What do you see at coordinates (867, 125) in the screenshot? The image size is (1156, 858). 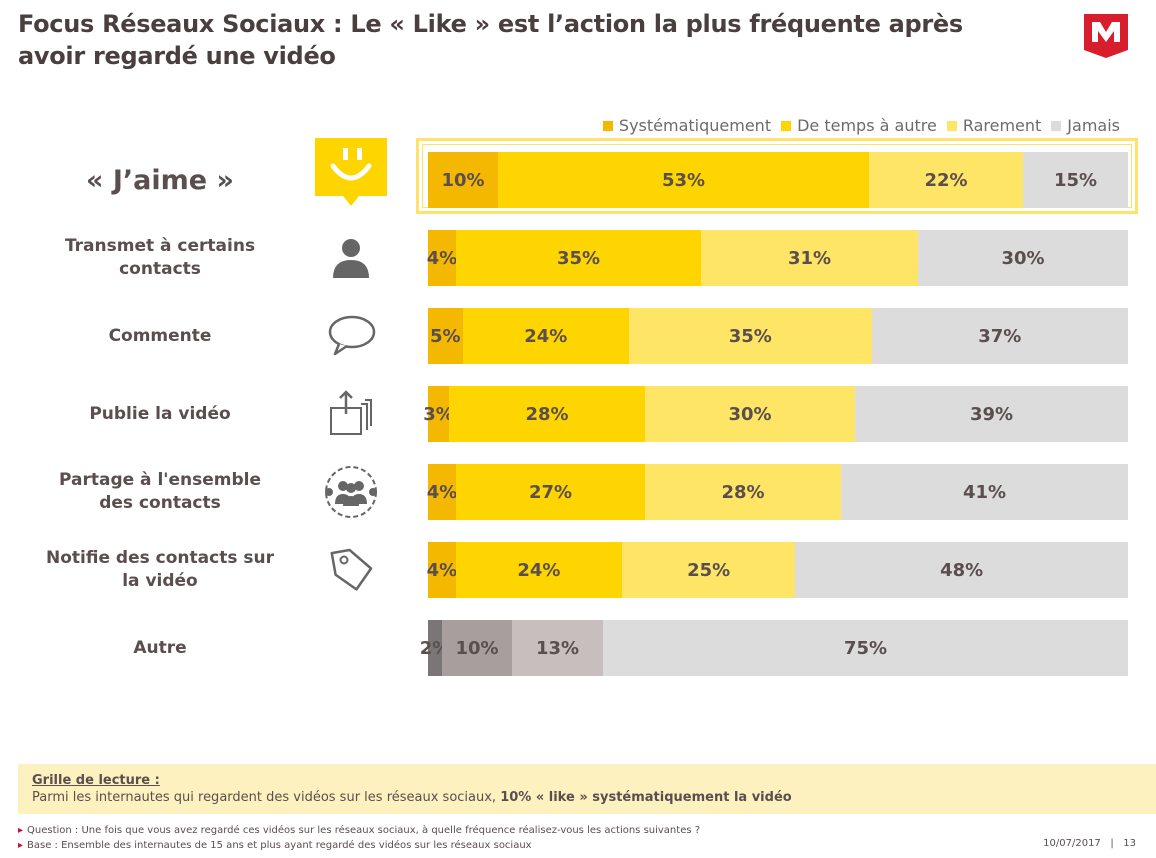 I see `legend-label: De temps à autre` at bounding box center [867, 125].